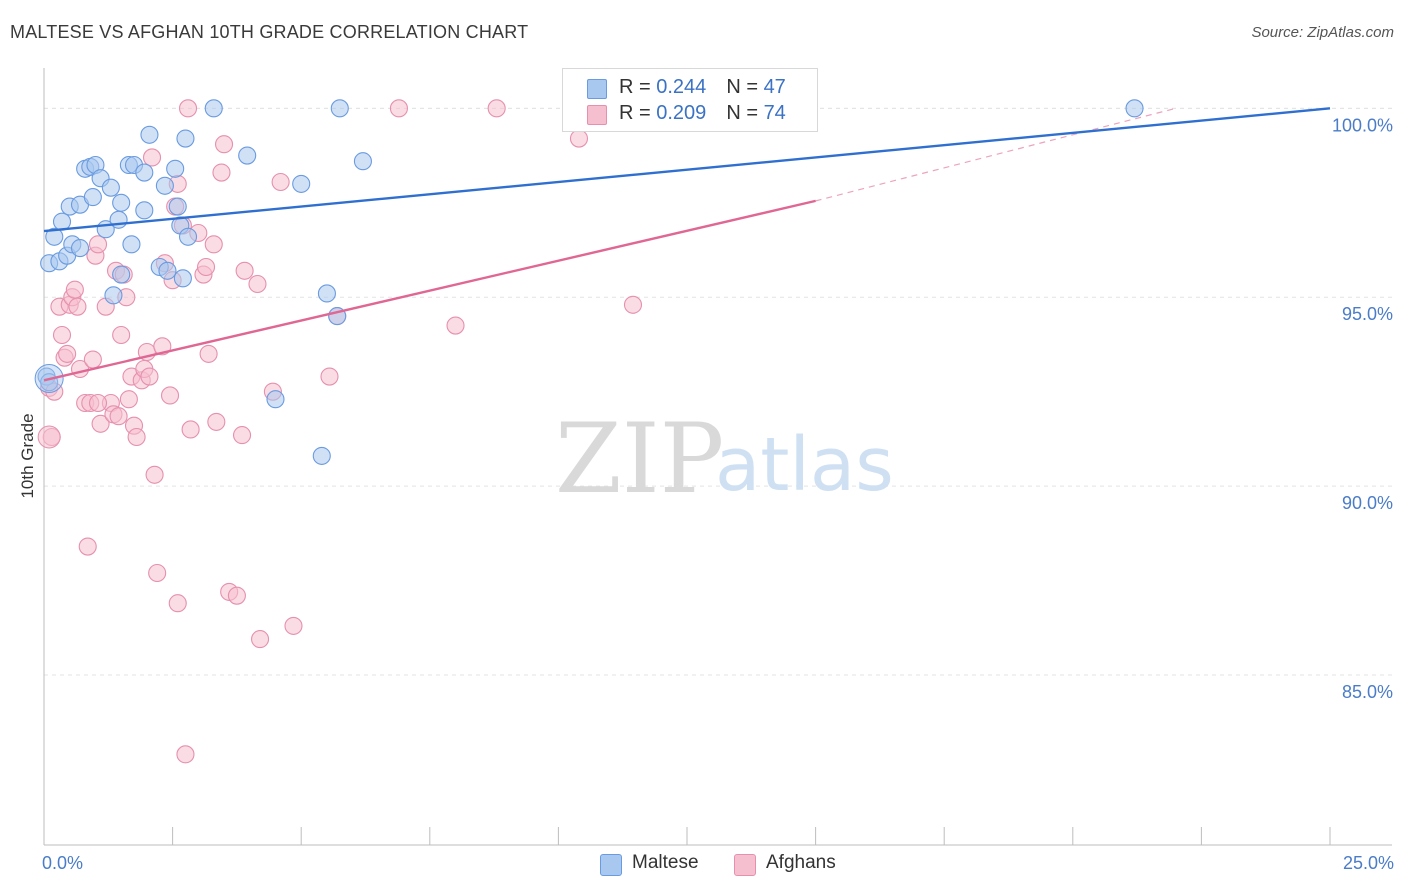  What do you see at coordinates (638, 87) in the screenshot?
I see `legend-maltese-r-label: R =` at bounding box center [638, 87].